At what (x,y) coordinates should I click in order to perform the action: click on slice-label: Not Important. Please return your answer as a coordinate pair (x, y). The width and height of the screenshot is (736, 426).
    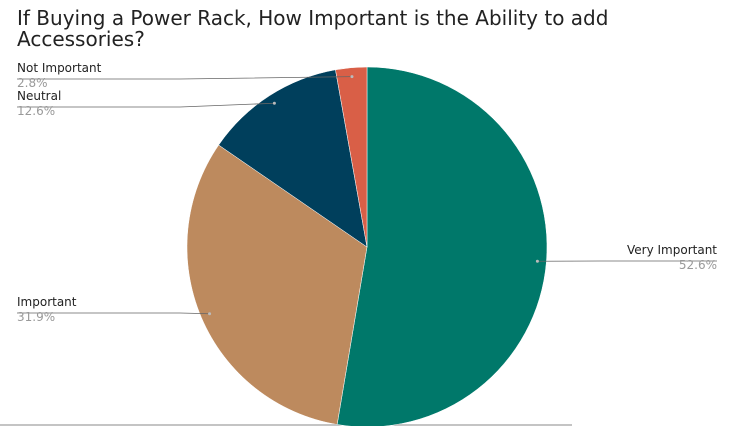
    Looking at the image, I should click on (59, 68).